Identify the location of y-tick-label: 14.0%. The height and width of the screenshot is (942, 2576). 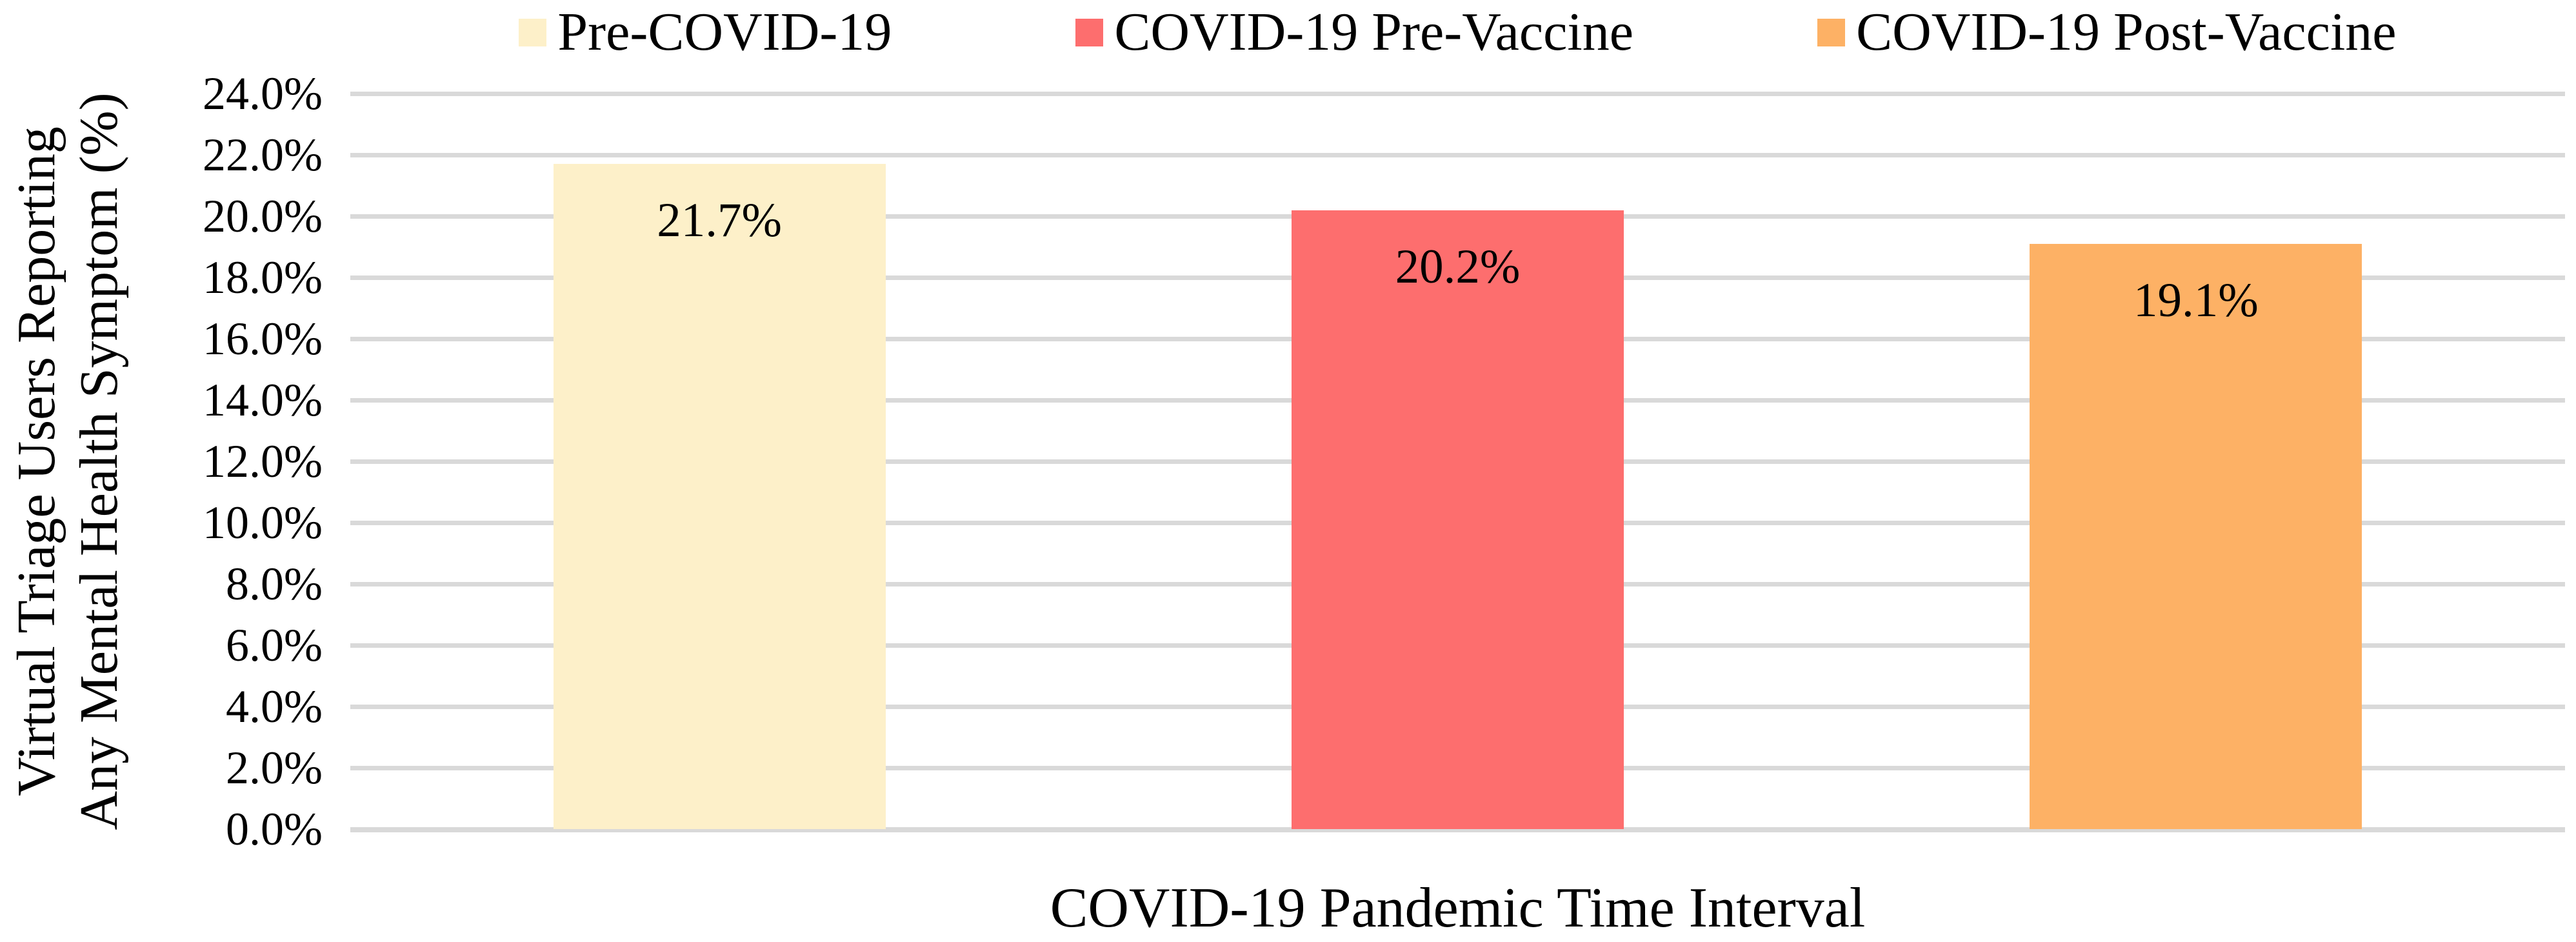
(263, 400).